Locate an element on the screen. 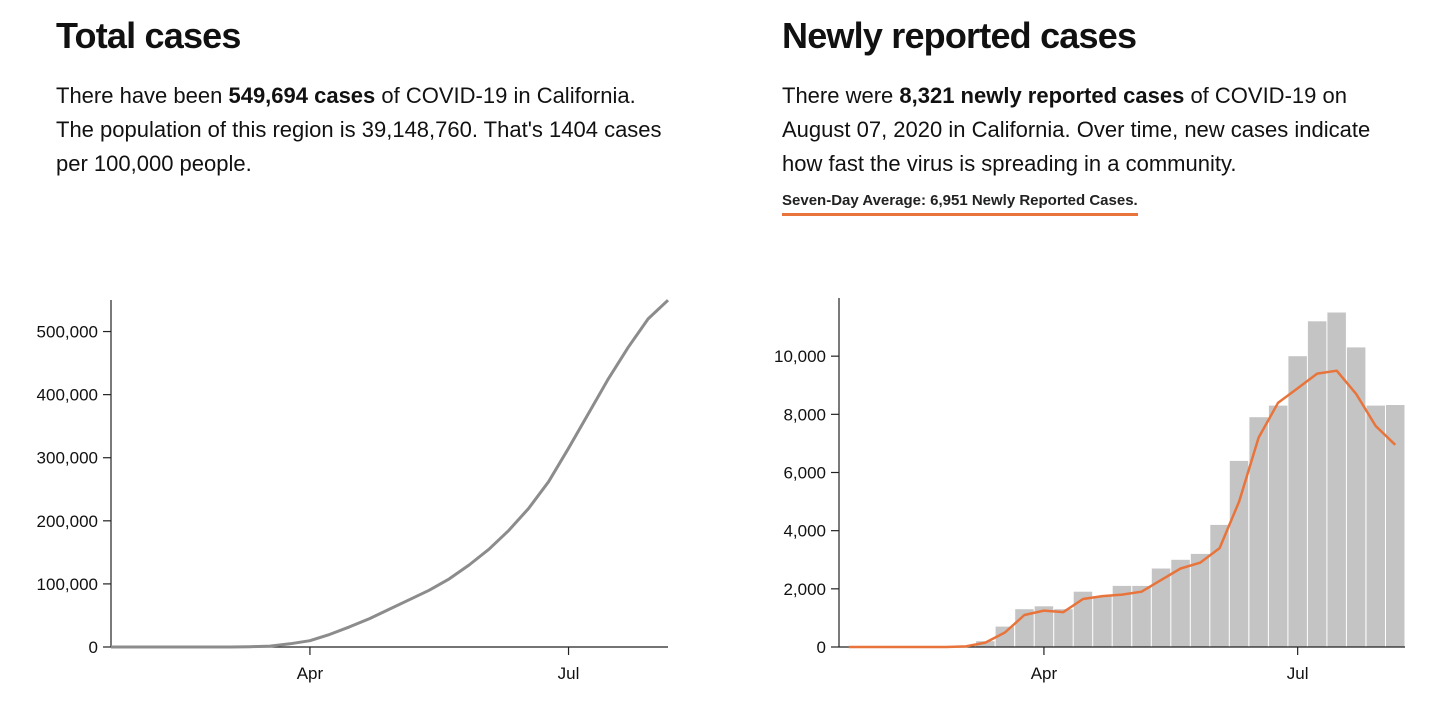 This screenshot has width=1440, height=716. y-tick-label: 8,000 is located at coordinates (804, 414).